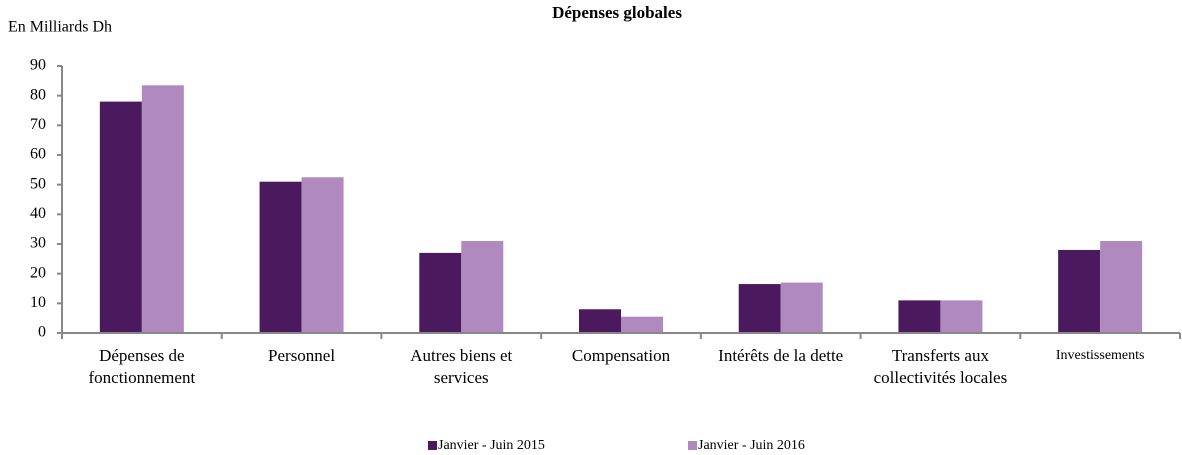  What do you see at coordinates (38, 154) in the screenshot?
I see `y-tick-label: 60` at bounding box center [38, 154].